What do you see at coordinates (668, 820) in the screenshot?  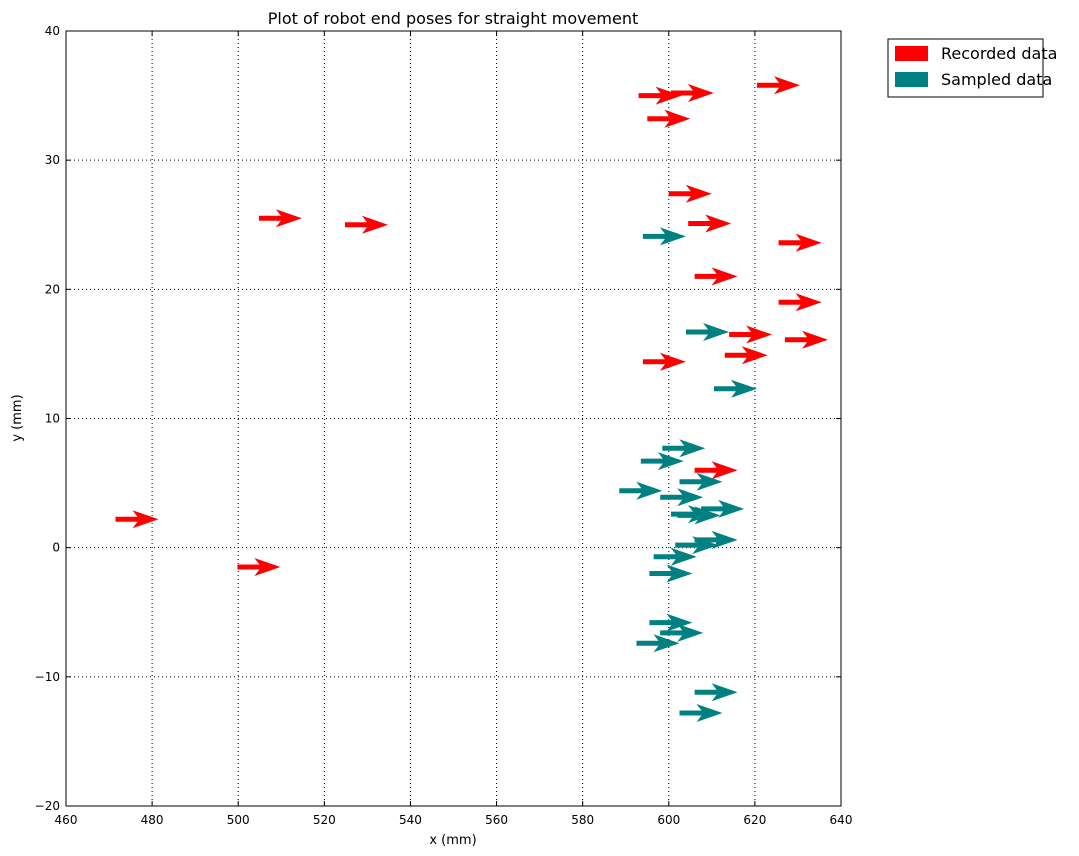 I see `x-tick-label: 600` at bounding box center [668, 820].